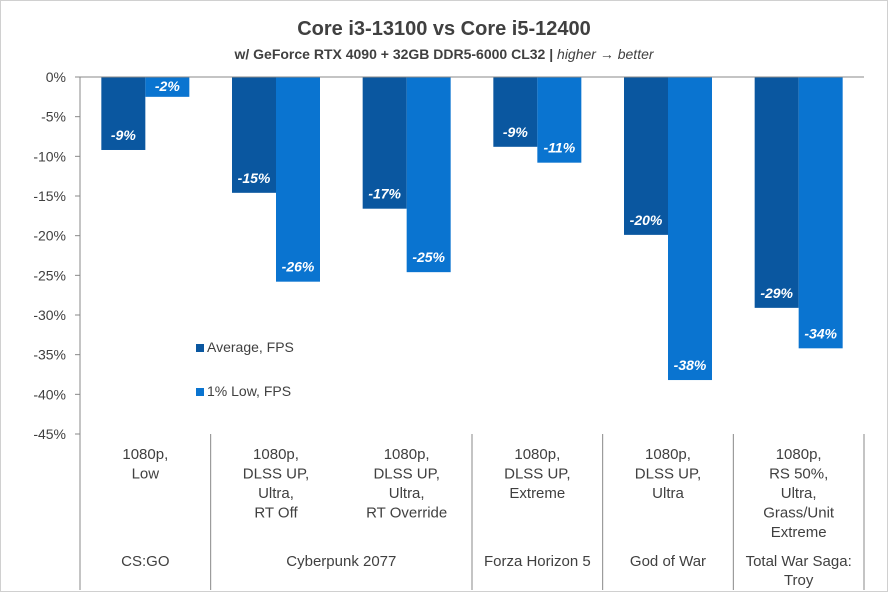 The width and height of the screenshot is (888, 592). Describe the element at coordinates (49, 434) in the screenshot. I see `y-tick-label: -45%` at that location.